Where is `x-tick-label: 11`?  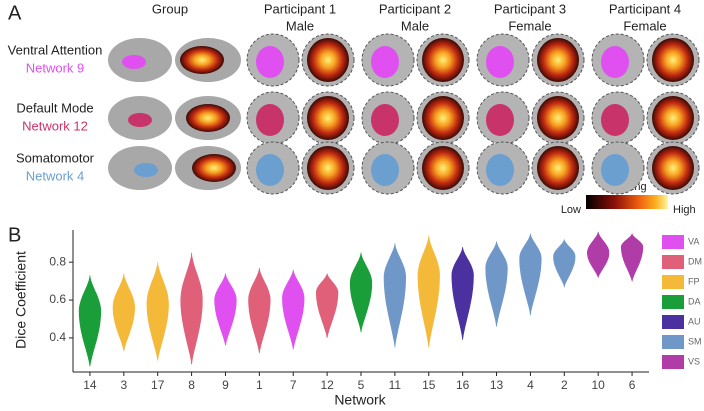 x-tick-label: 11 is located at coordinates (395, 385).